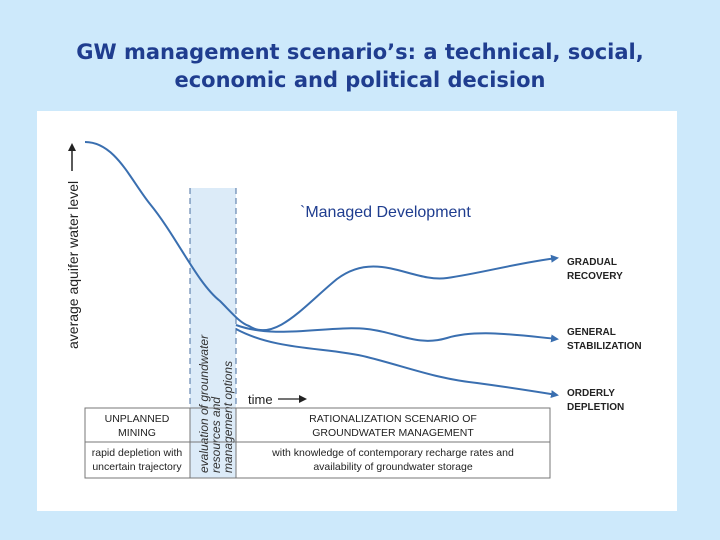 The height and width of the screenshot is (540, 720). I want to click on rationalization-header-line-2: GROUNDWATER MANAGEMENT, so click(393, 433).